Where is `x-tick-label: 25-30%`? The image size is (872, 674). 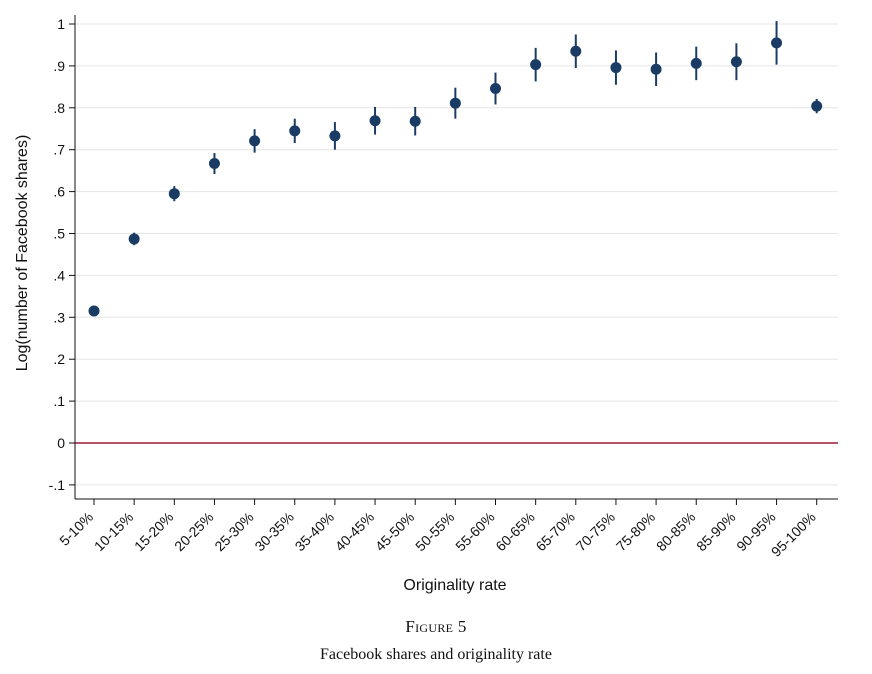 x-tick-label: 25-30% is located at coordinates (233, 531).